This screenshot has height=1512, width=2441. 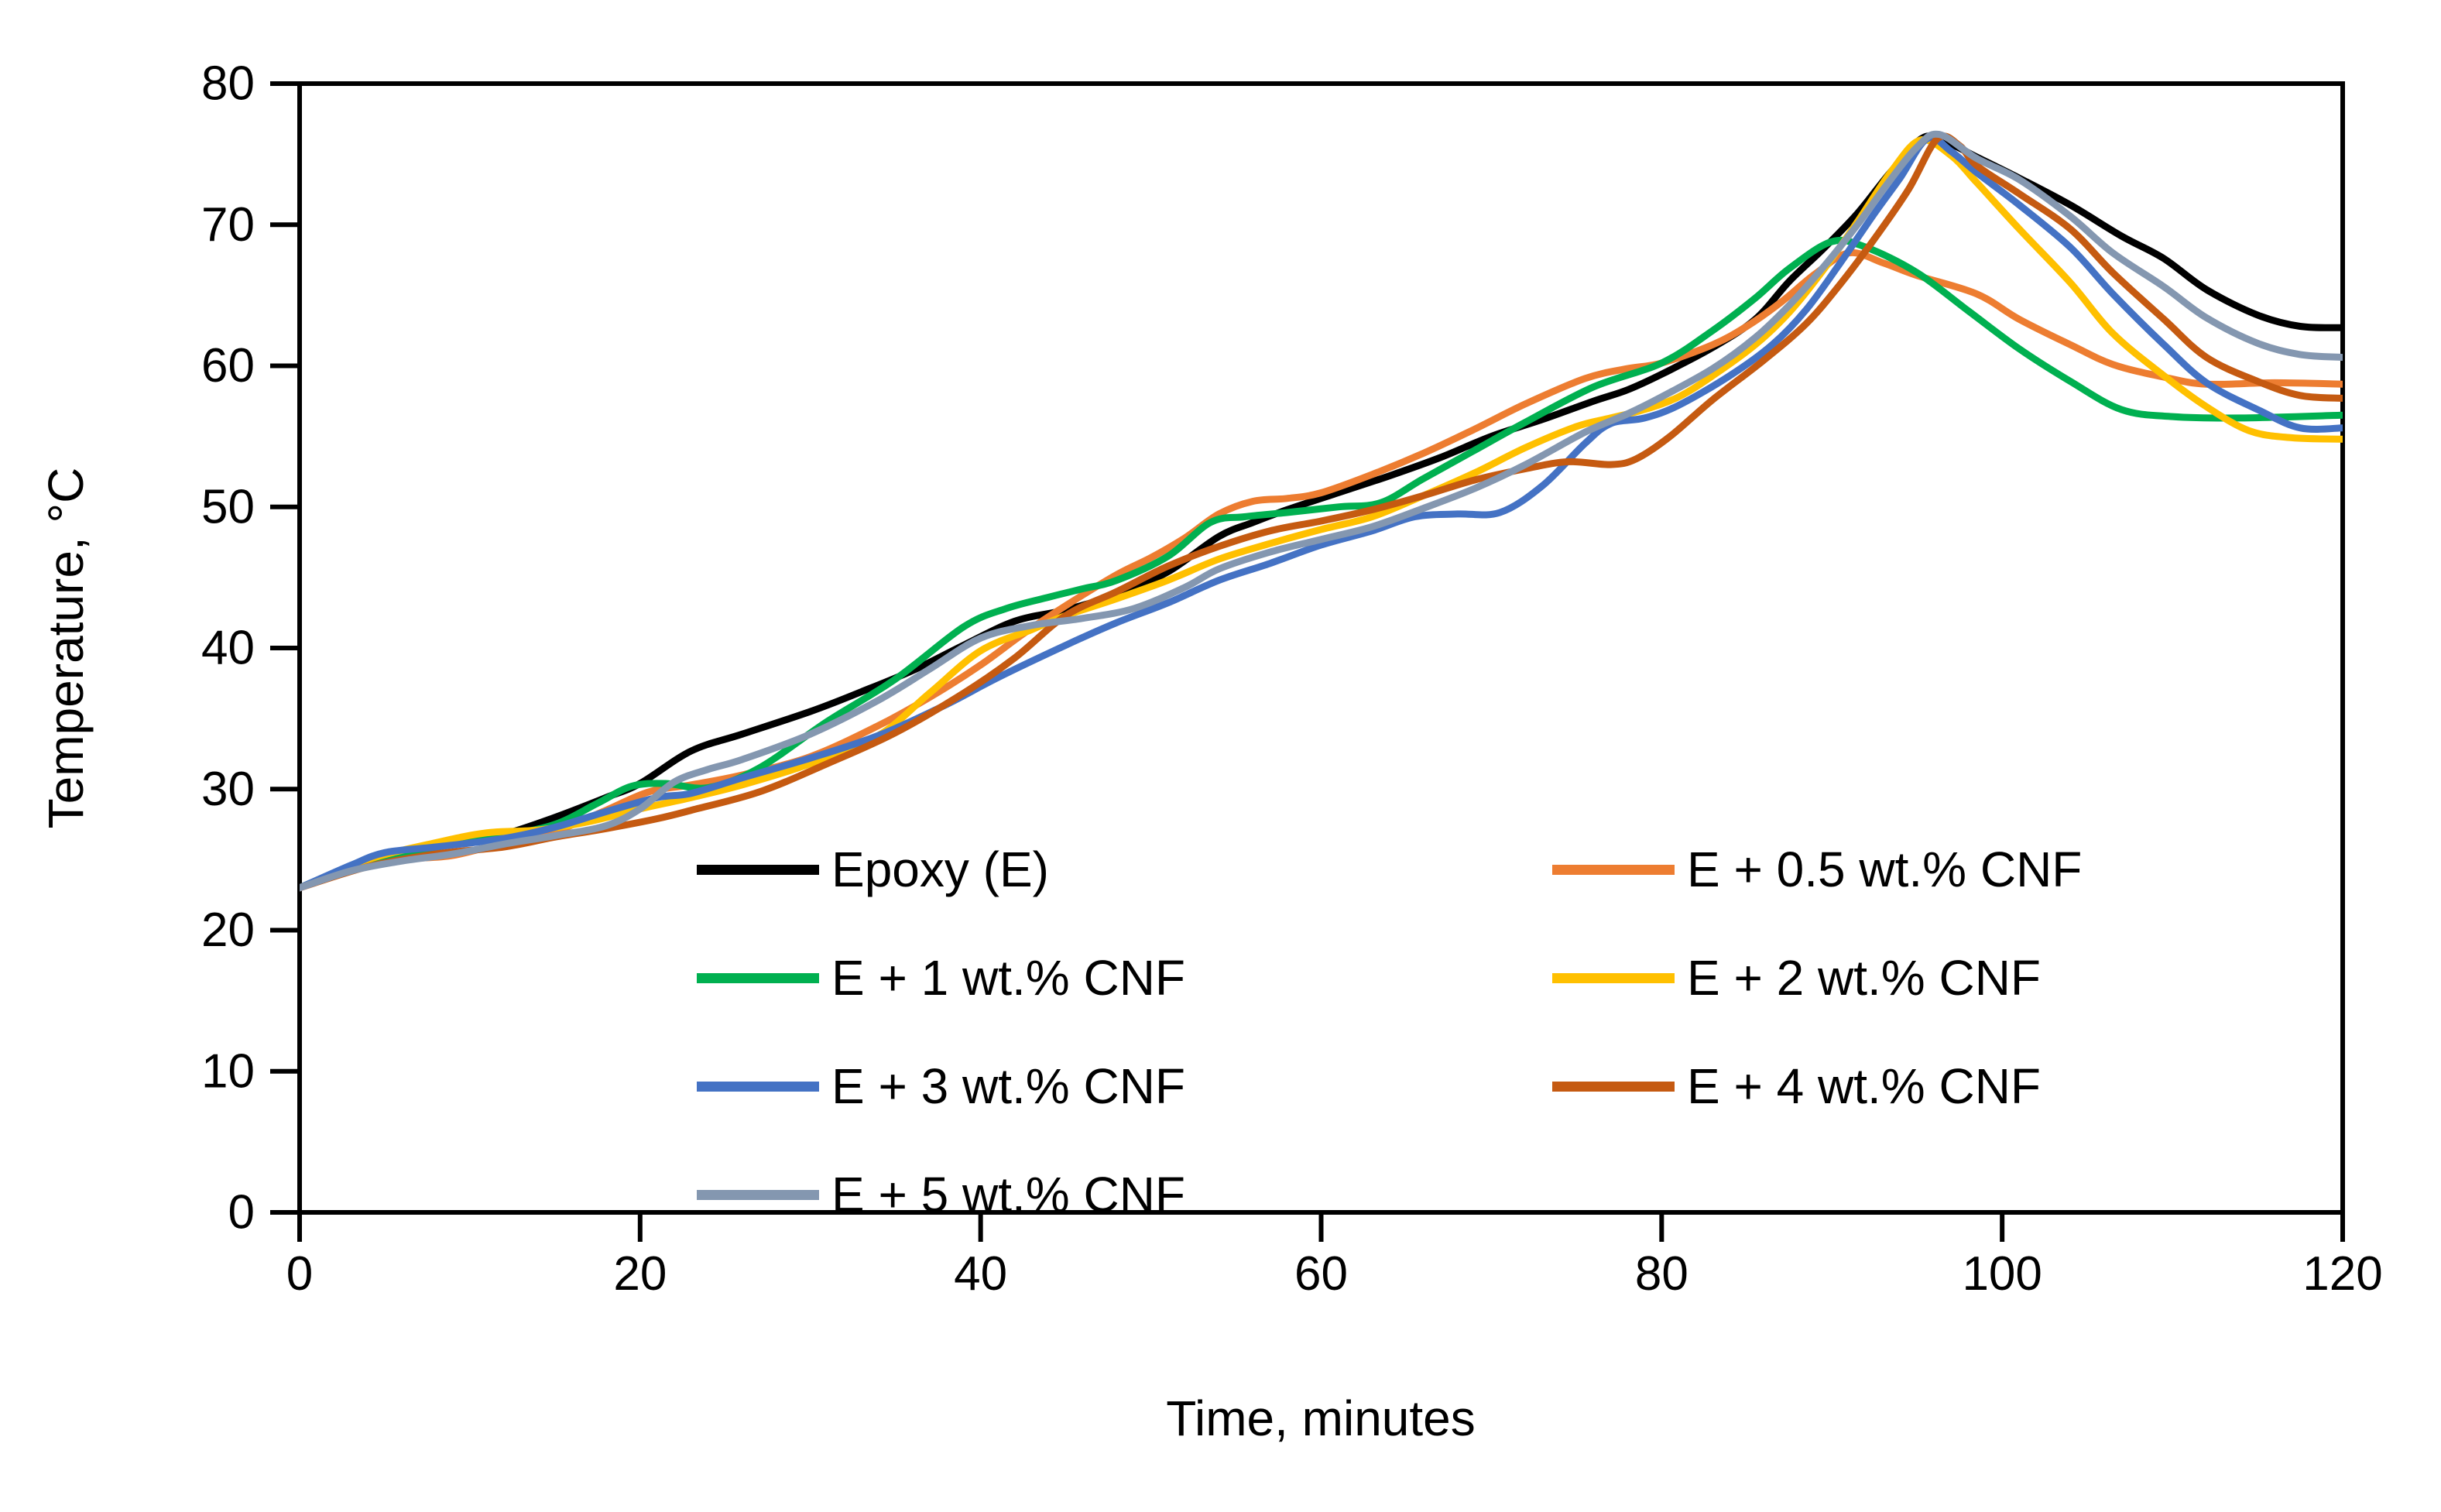 What do you see at coordinates (2002, 1274) in the screenshot?
I see `x-tick-label: 100` at bounding box center [2002, 1274].